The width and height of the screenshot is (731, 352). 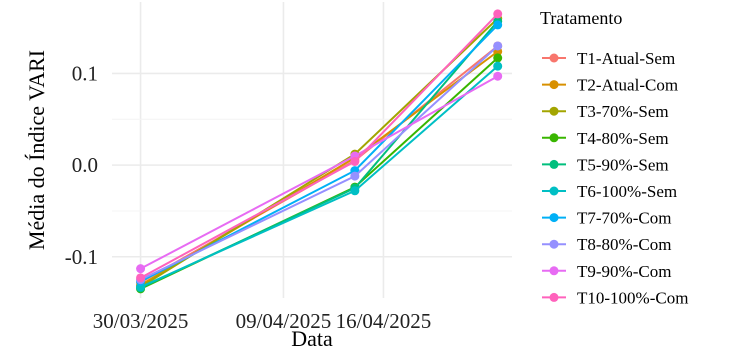 I want to click on legend-item: T2-Atual-Com, so click(x=610, y=85).